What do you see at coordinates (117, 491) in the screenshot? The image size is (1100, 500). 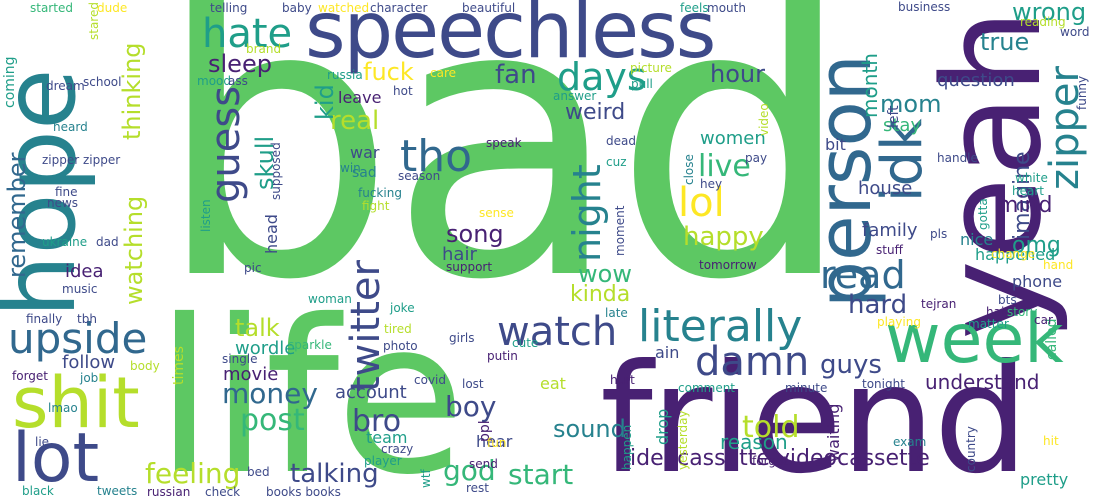 I see `word: tweets` at bounding box center [117, 491].